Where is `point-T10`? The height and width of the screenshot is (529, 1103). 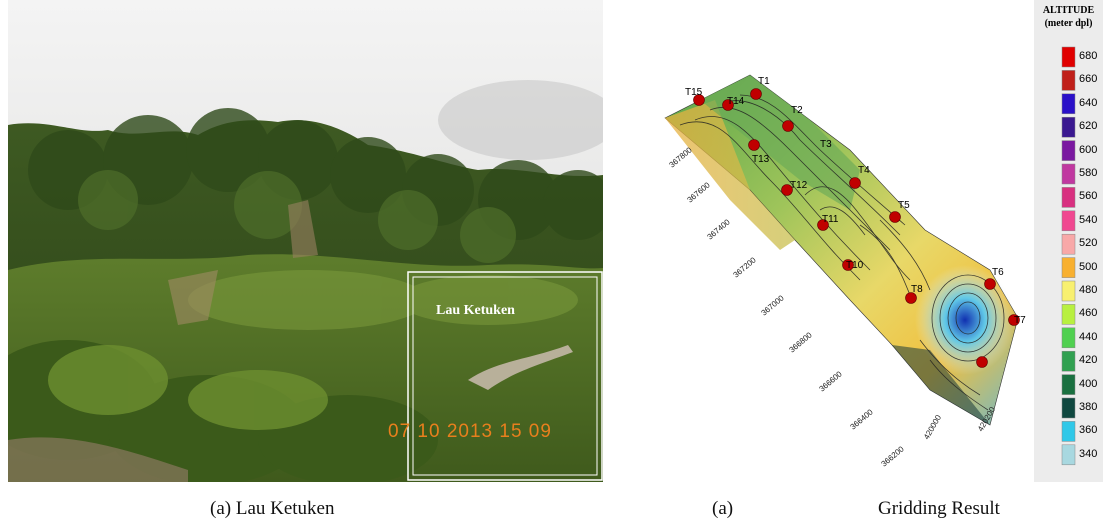
point-T10 is located at coordinates (848, 265).